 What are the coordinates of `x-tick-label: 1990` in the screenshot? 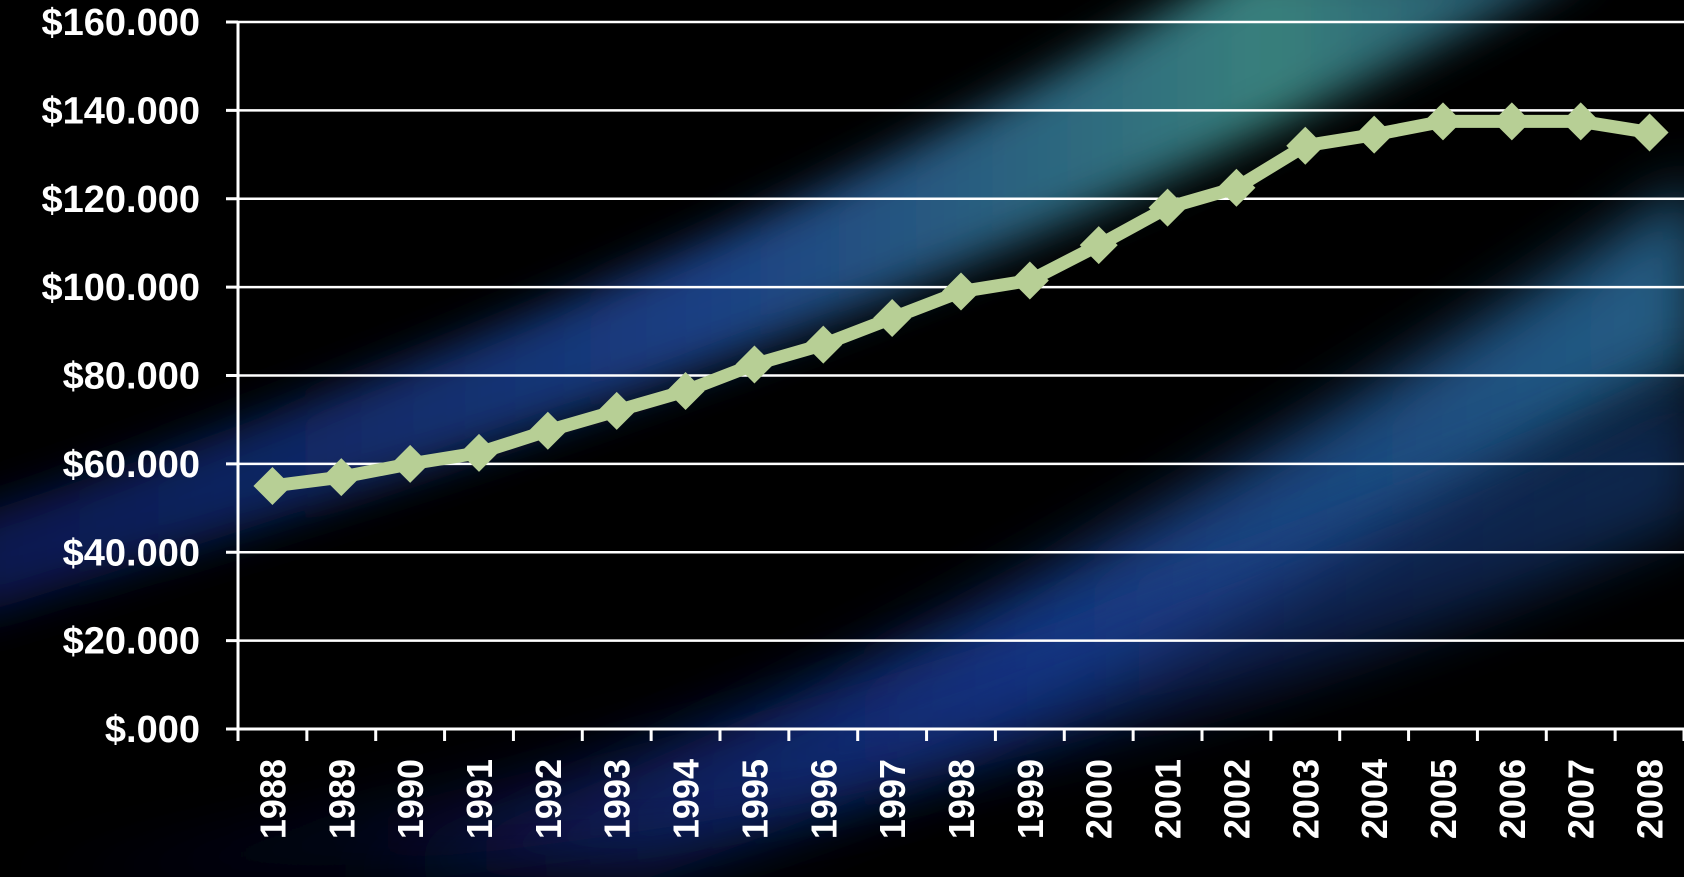 It's located at (410, 799).